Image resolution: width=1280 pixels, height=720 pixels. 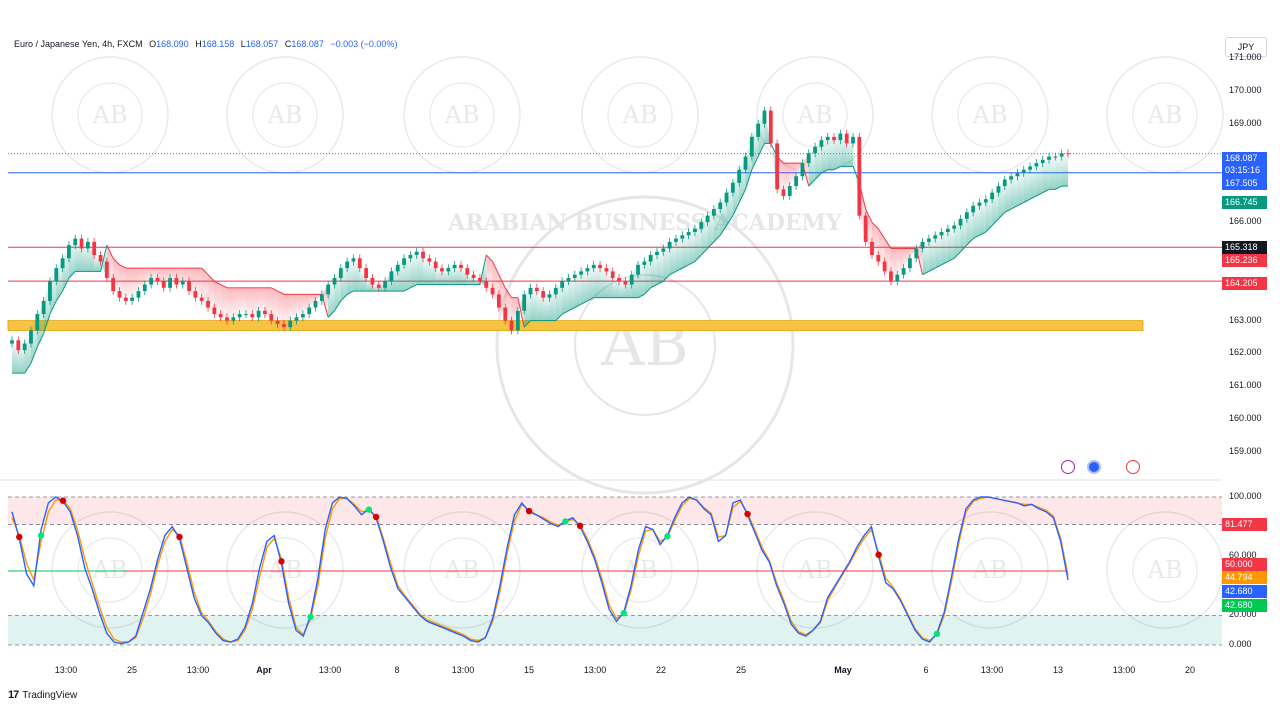 What do you see at coordinates (1244, 524) in the screenshot?
I see `osc-tag: 81.477` at bounding box center [1244, 524].